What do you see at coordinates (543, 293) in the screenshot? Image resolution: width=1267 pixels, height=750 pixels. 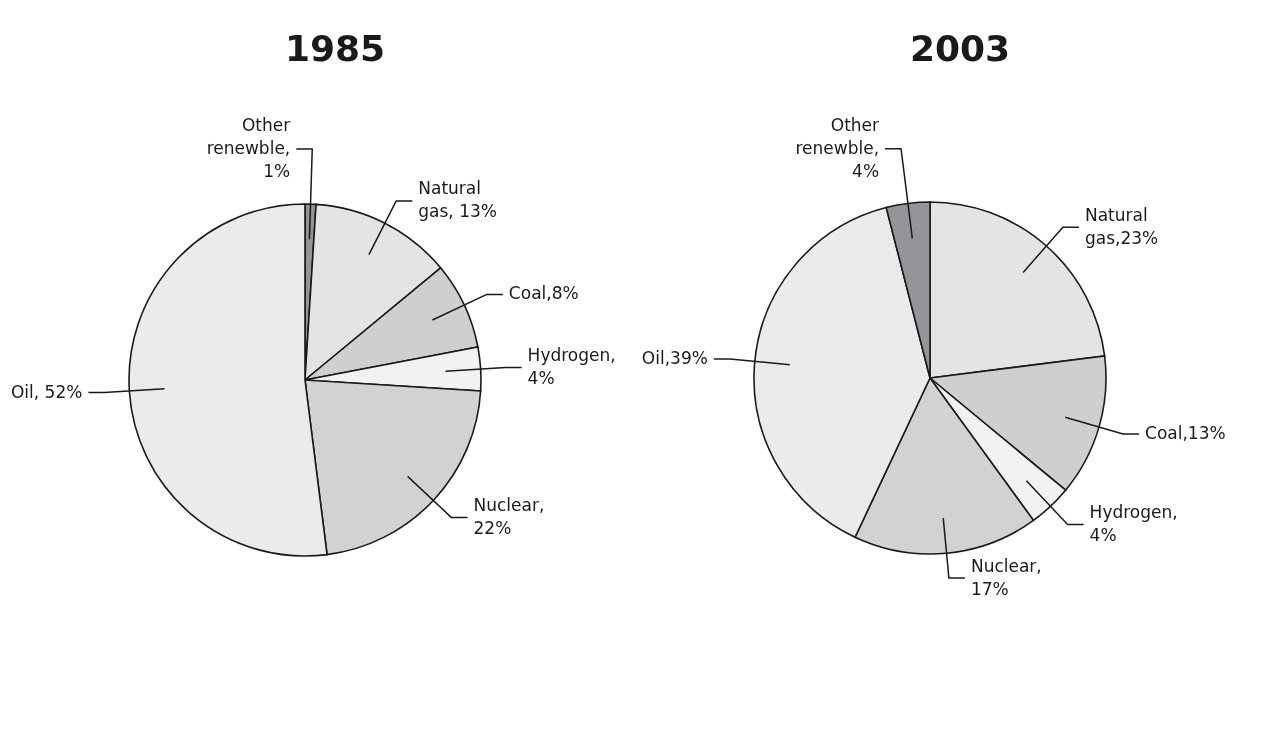 I see `slice-label: Coal,8%` at bounding box center [543, 293].